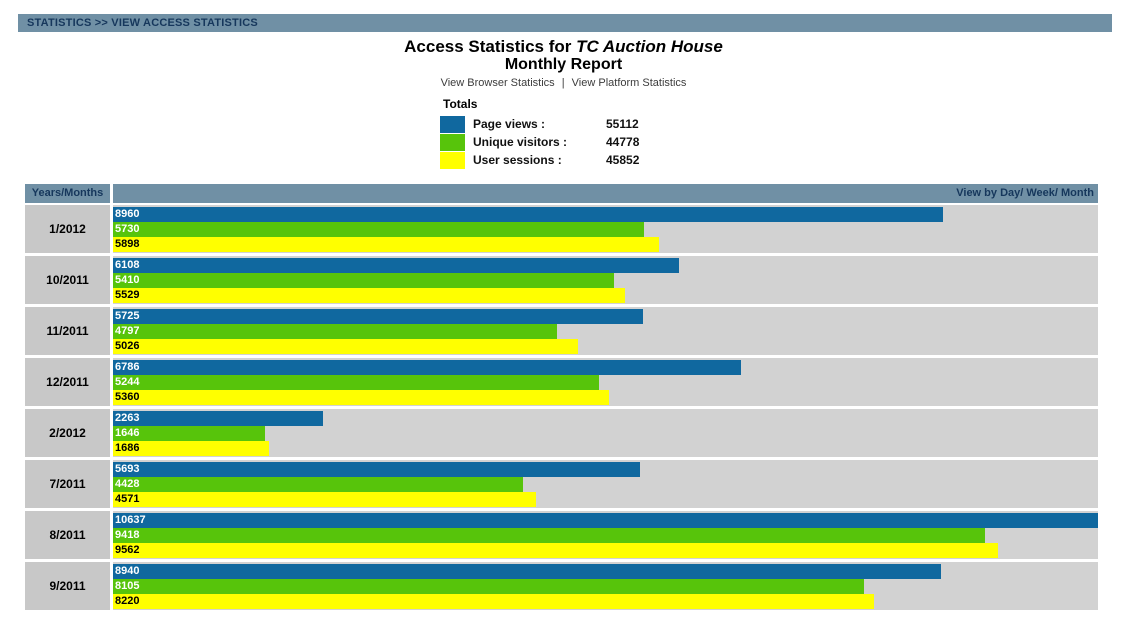  What do you see at coordinates (605, 382) in the screenshot?
I see `row-bars-cell: 6786 5244 5360` at bounding box center [605, 382].